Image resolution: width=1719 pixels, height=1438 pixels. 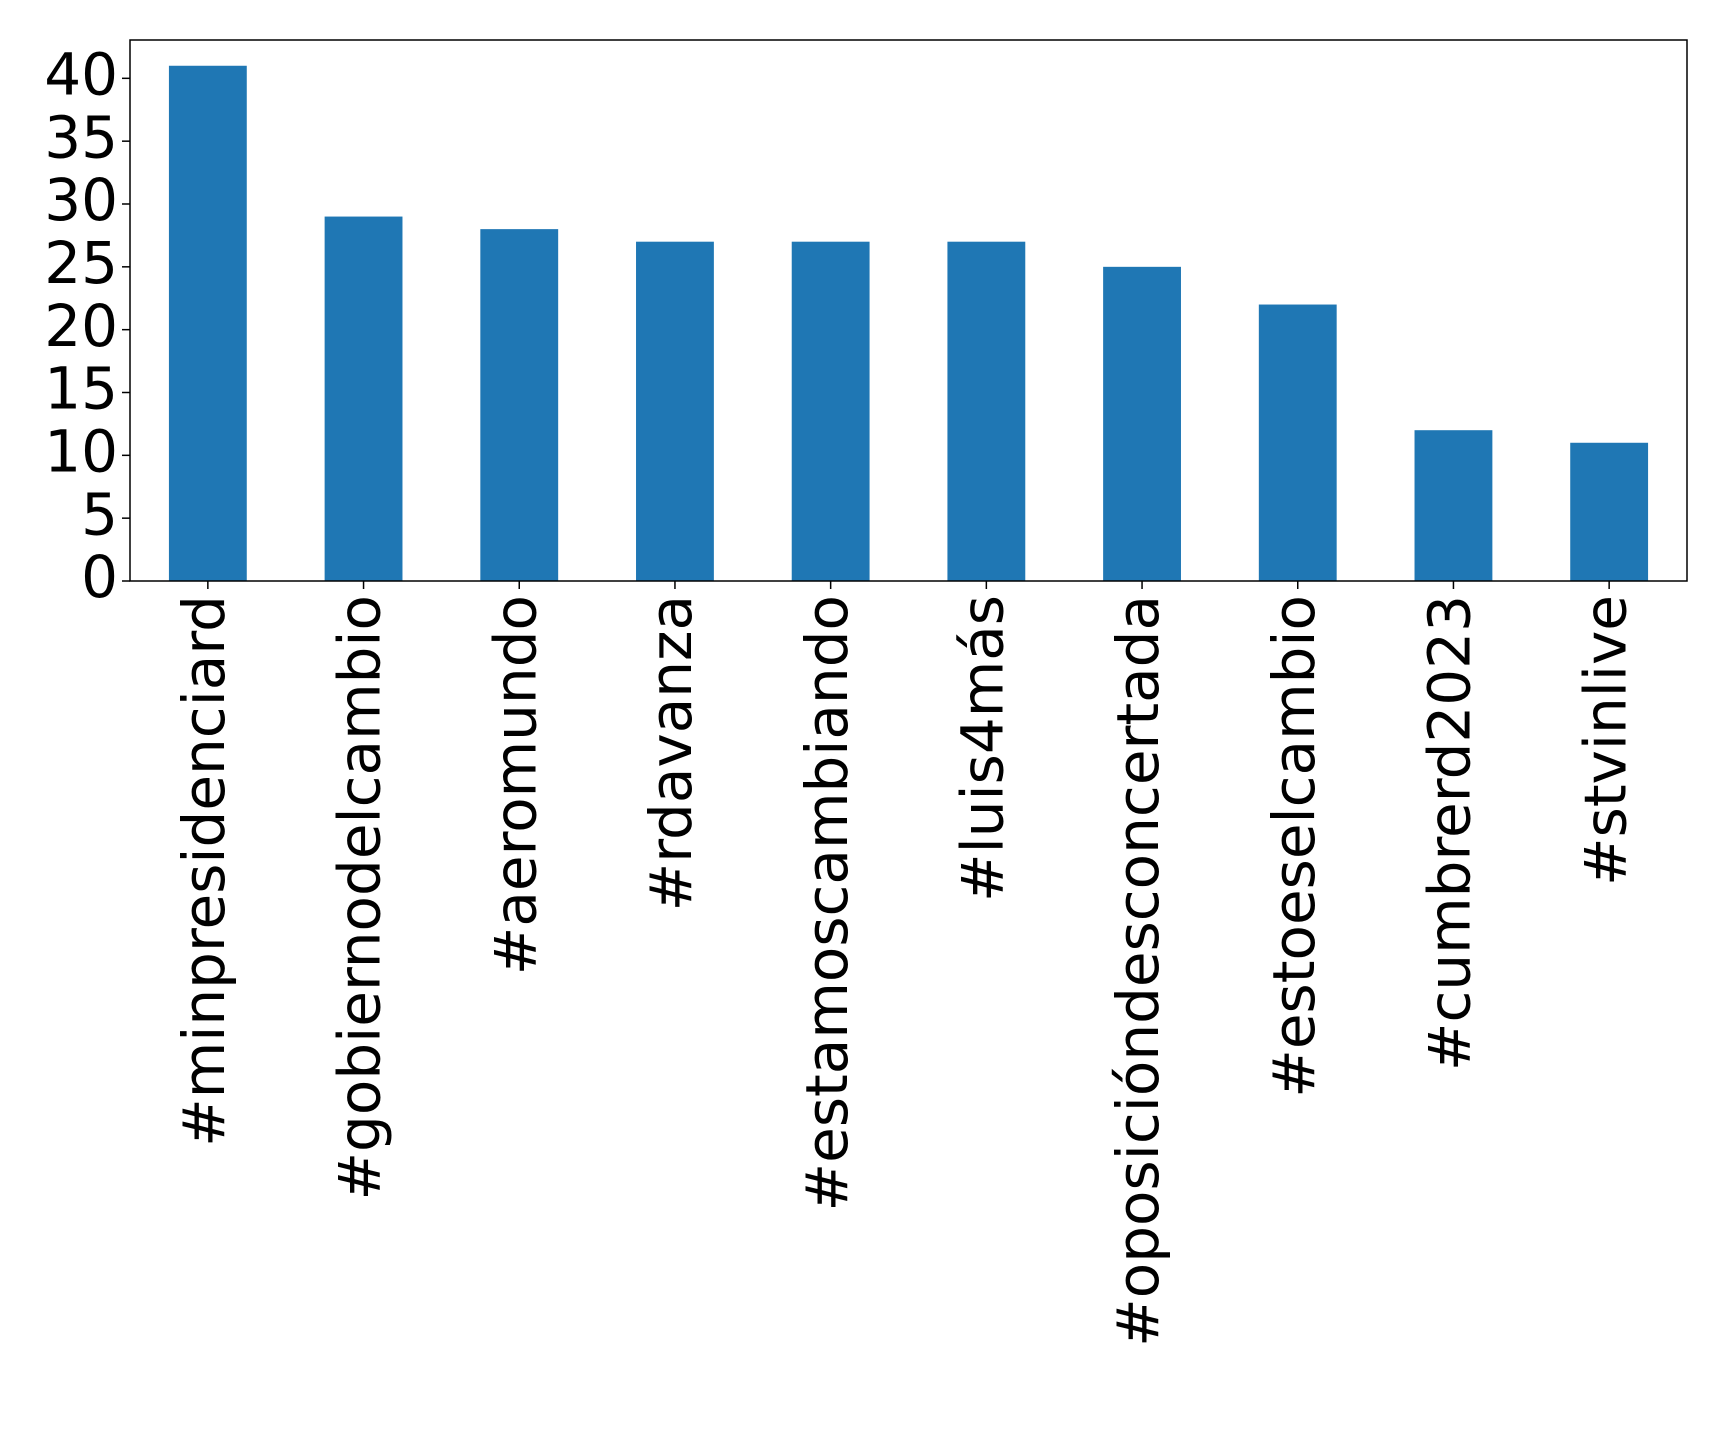 What do you see at coordinates (982, 748) in the screenshot?
I see `x-tick-label: #luis4más` at bounding box center [982, 748].